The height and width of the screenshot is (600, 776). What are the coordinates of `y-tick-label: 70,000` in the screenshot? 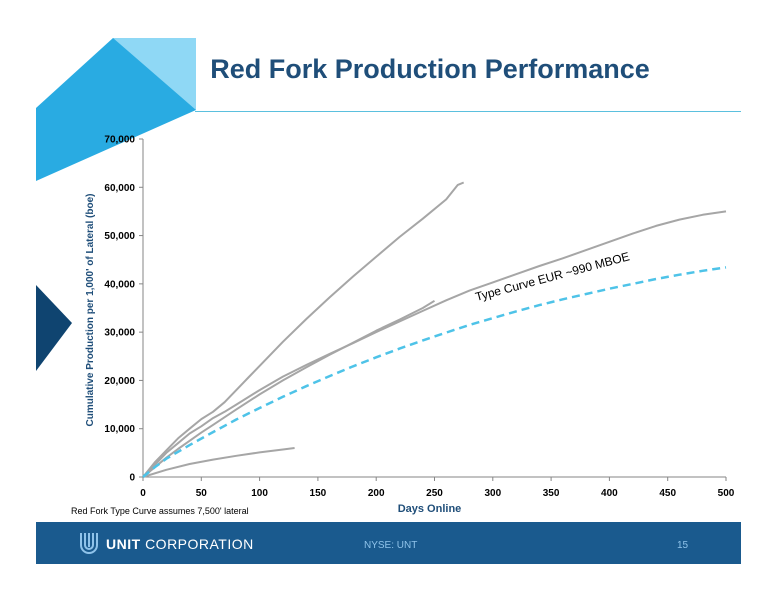 It's located at (119, 140).